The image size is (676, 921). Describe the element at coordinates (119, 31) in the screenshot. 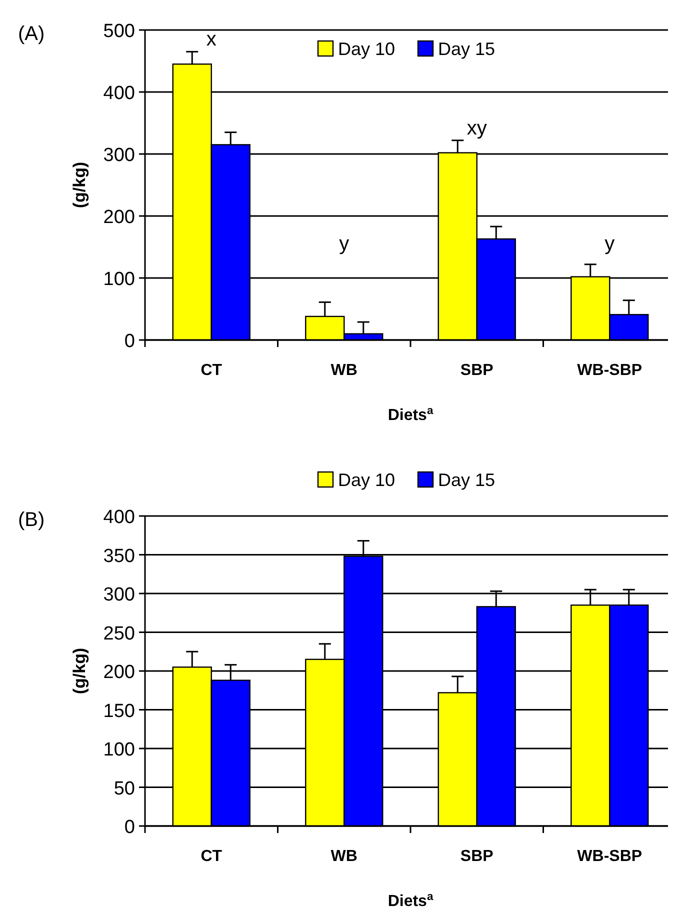

I see `y-tick-label: 500` at that location.